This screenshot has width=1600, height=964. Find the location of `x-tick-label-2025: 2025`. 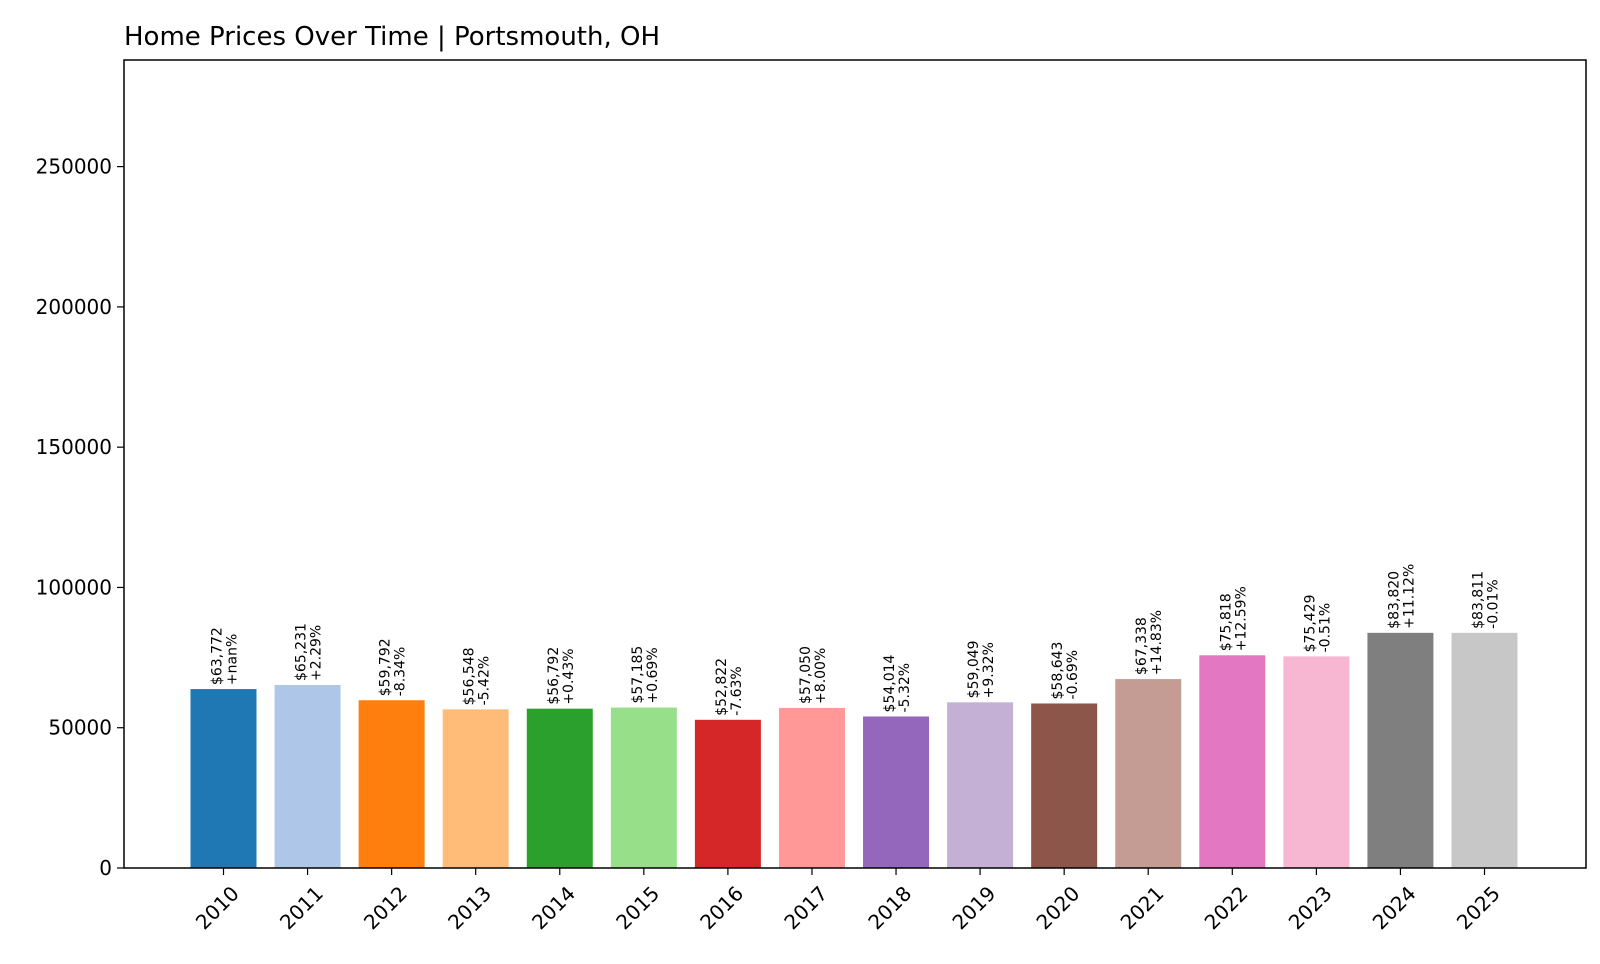

x-tick-label-2025: 2025 is located at coordinates (1478, 907).